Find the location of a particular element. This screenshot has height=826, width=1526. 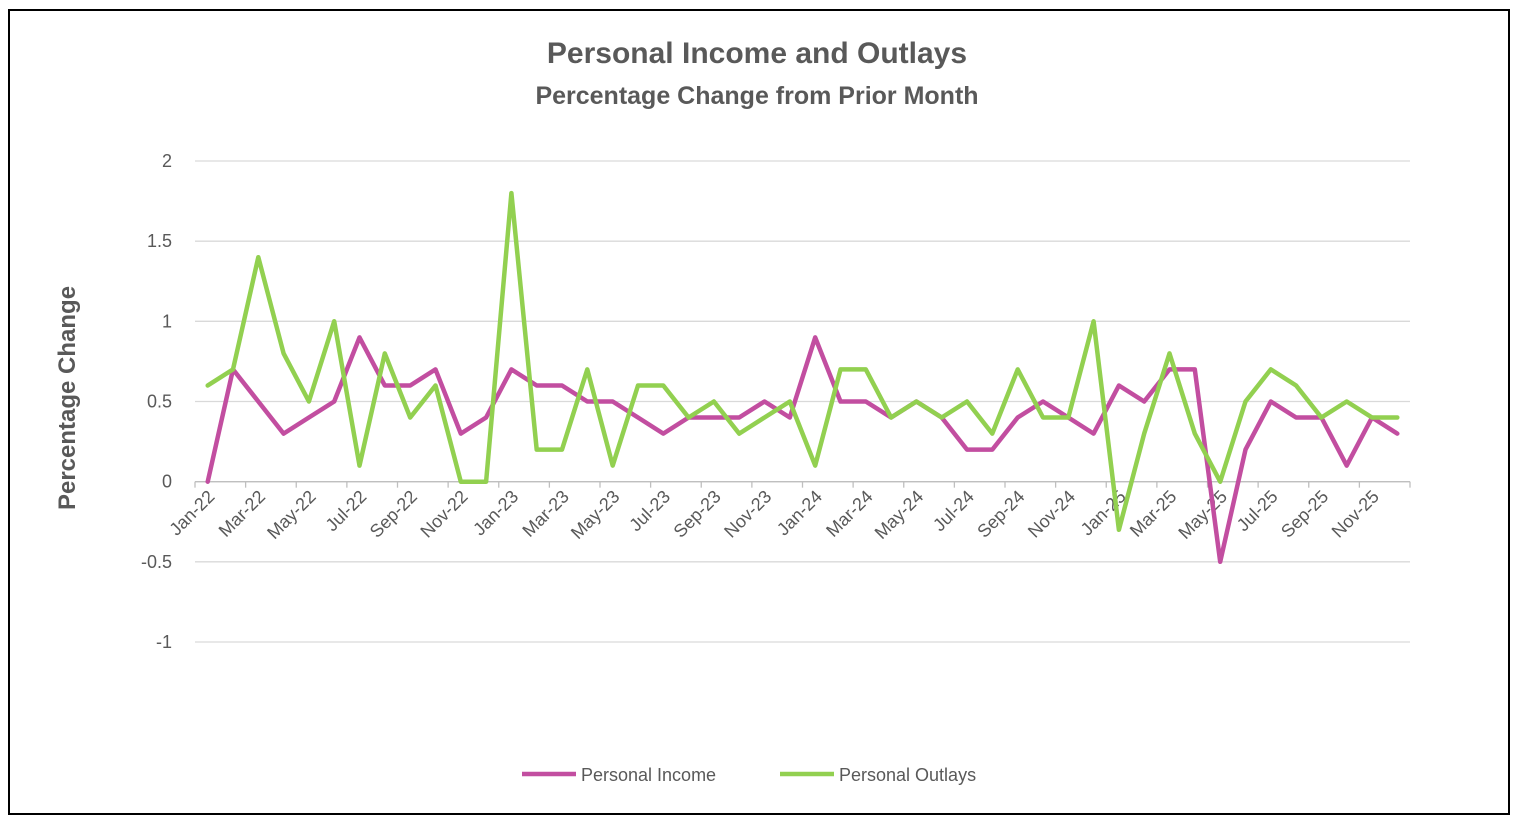

y-axis-ticks: 2 1.5 1 0.5 0 -0.5 -1 is located at coordinates (156, 401).